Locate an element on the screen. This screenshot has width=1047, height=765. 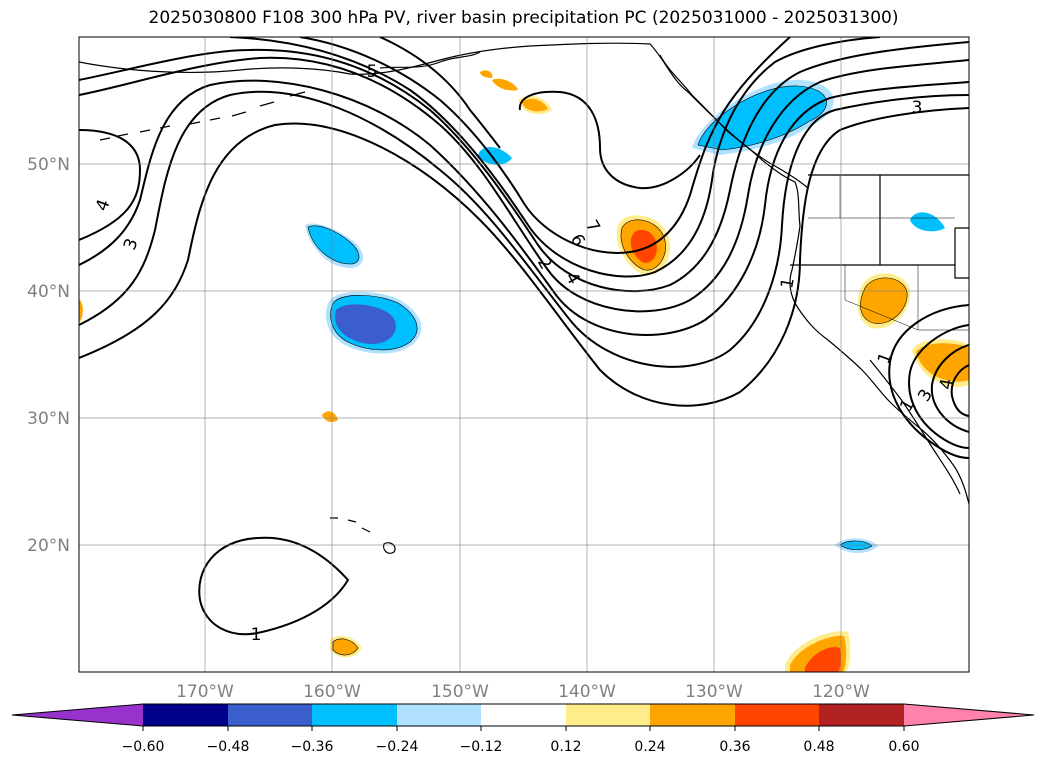
colorbar-extend-max is located at coordinates (969, 715).